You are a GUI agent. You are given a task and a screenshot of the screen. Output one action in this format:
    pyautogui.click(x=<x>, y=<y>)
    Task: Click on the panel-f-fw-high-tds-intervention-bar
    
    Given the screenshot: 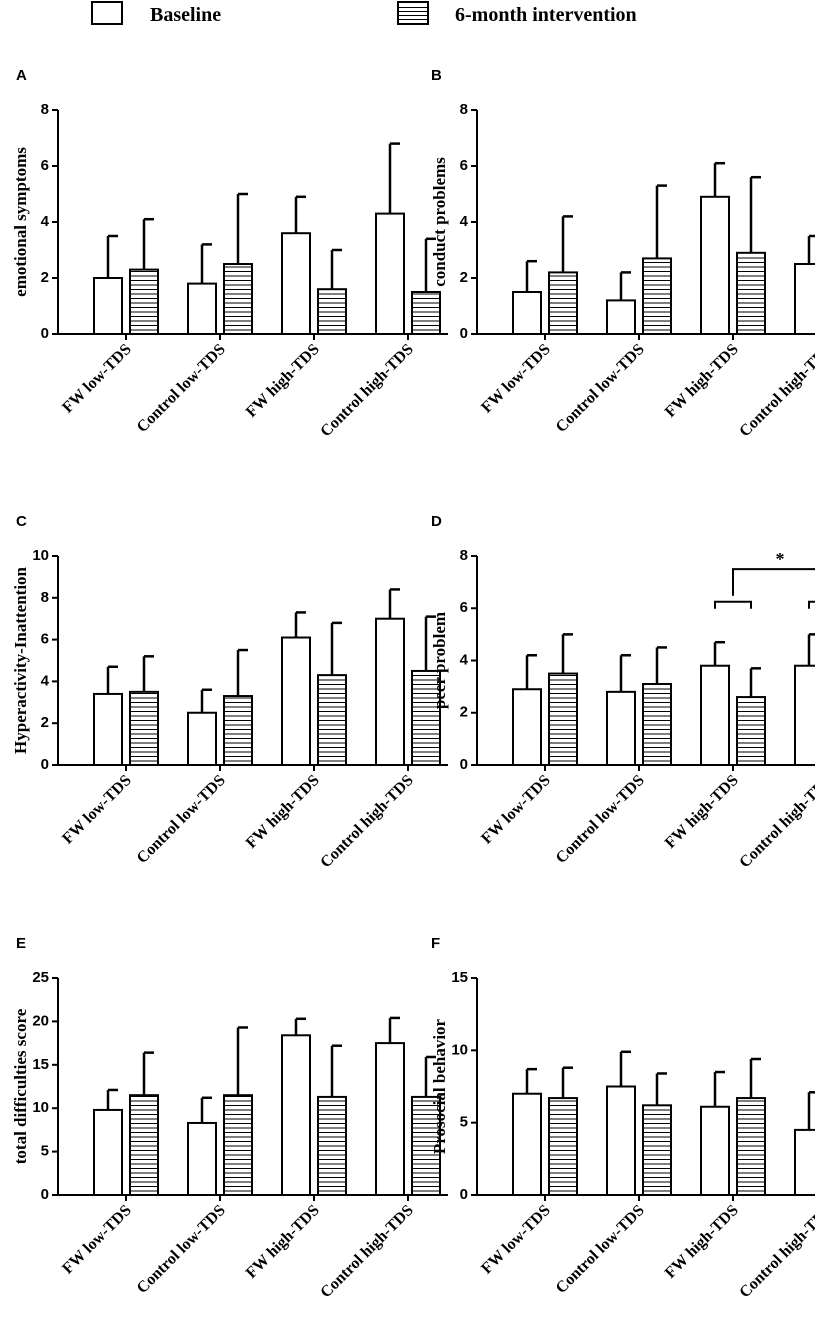 What is the action you would take?
    pyautogui.click(x=751, y=1127)
    